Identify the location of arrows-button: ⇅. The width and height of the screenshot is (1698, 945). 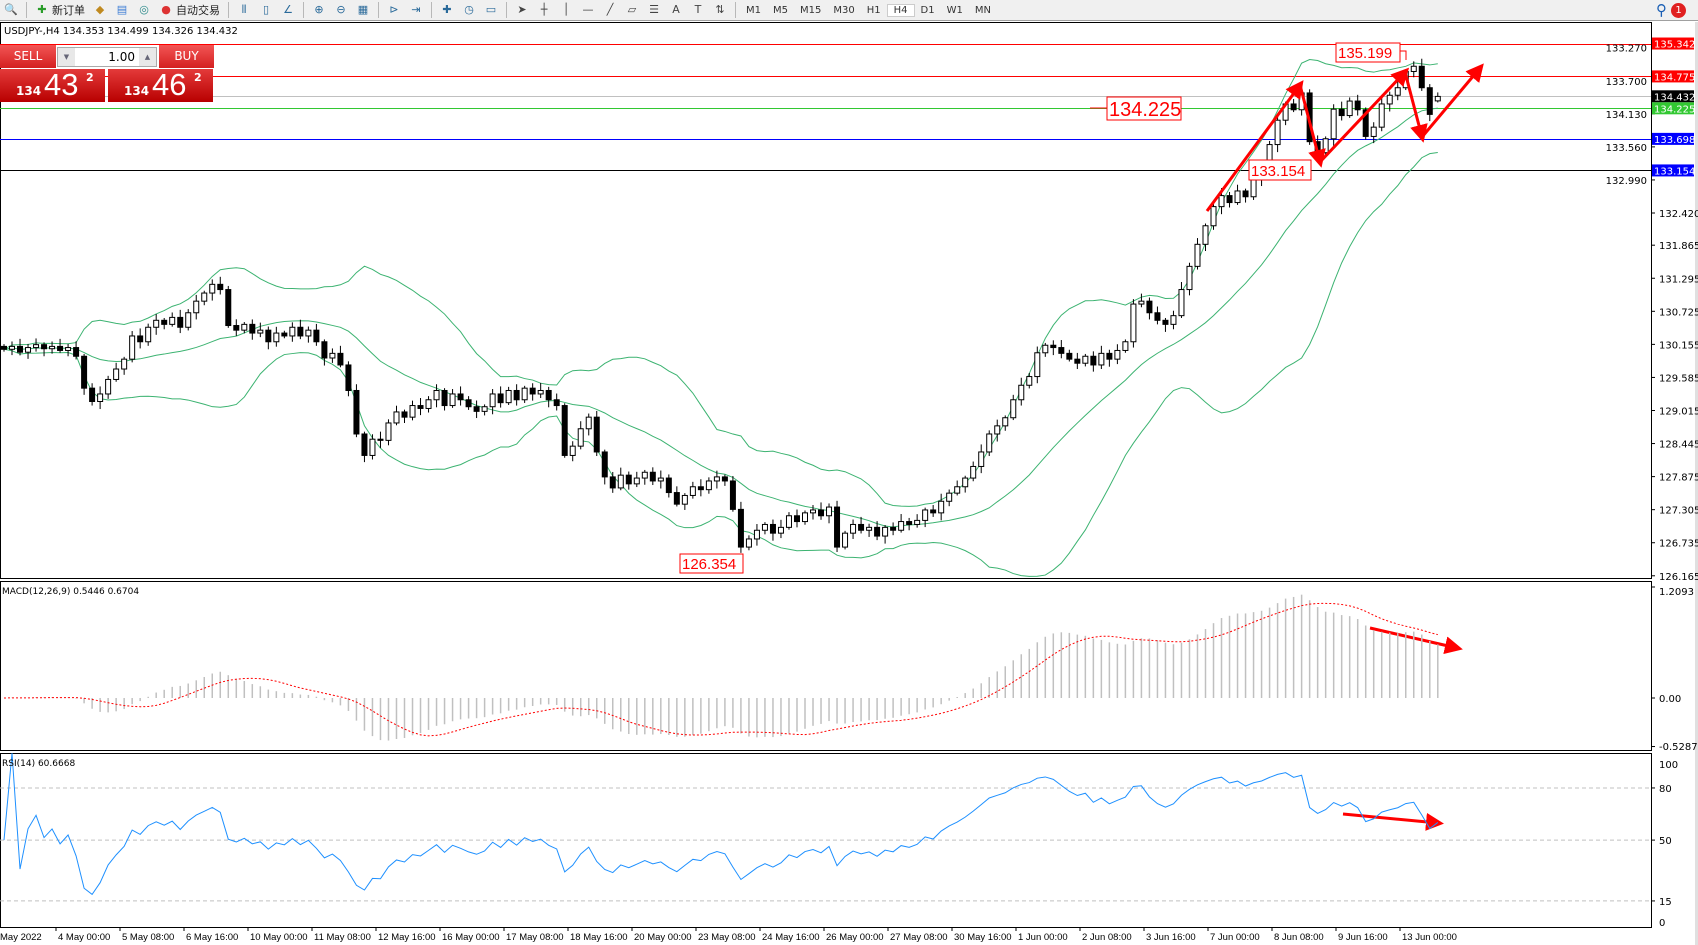
(720, 10).